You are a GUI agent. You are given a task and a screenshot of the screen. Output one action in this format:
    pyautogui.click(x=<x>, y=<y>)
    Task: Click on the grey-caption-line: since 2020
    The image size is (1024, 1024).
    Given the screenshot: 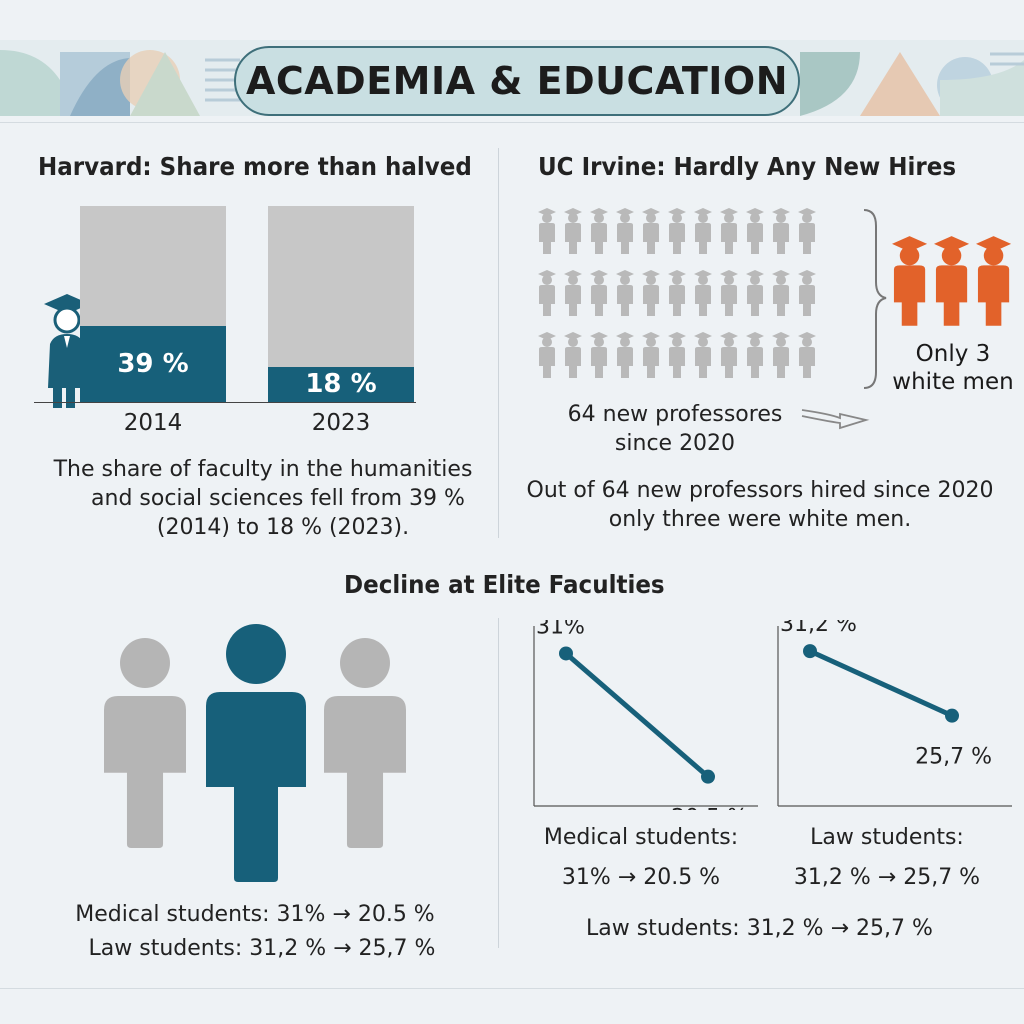 What is the action you would take?
    pyautogui.click(x=675, y=443)
    